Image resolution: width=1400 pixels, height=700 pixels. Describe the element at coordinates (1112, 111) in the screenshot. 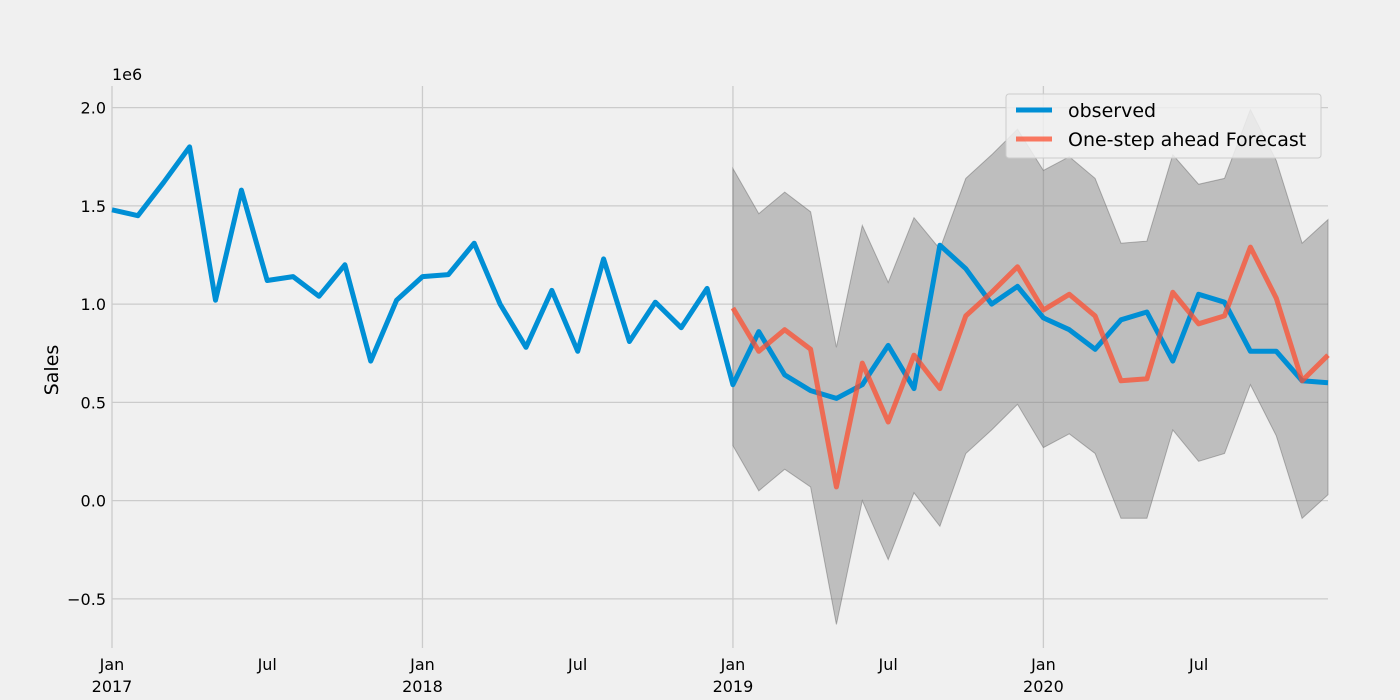

I see `legend-entry: observed` at that location.